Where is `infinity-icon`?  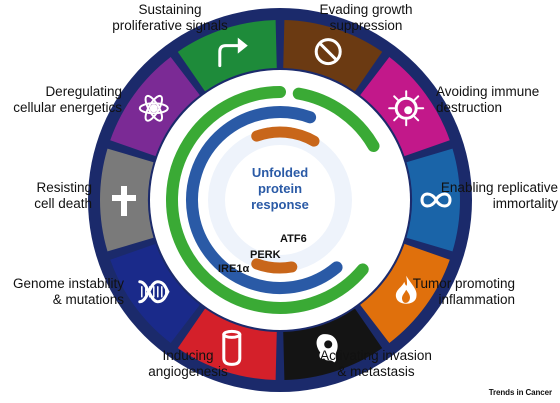
infinity-icon is located at coordinates (436, 200).